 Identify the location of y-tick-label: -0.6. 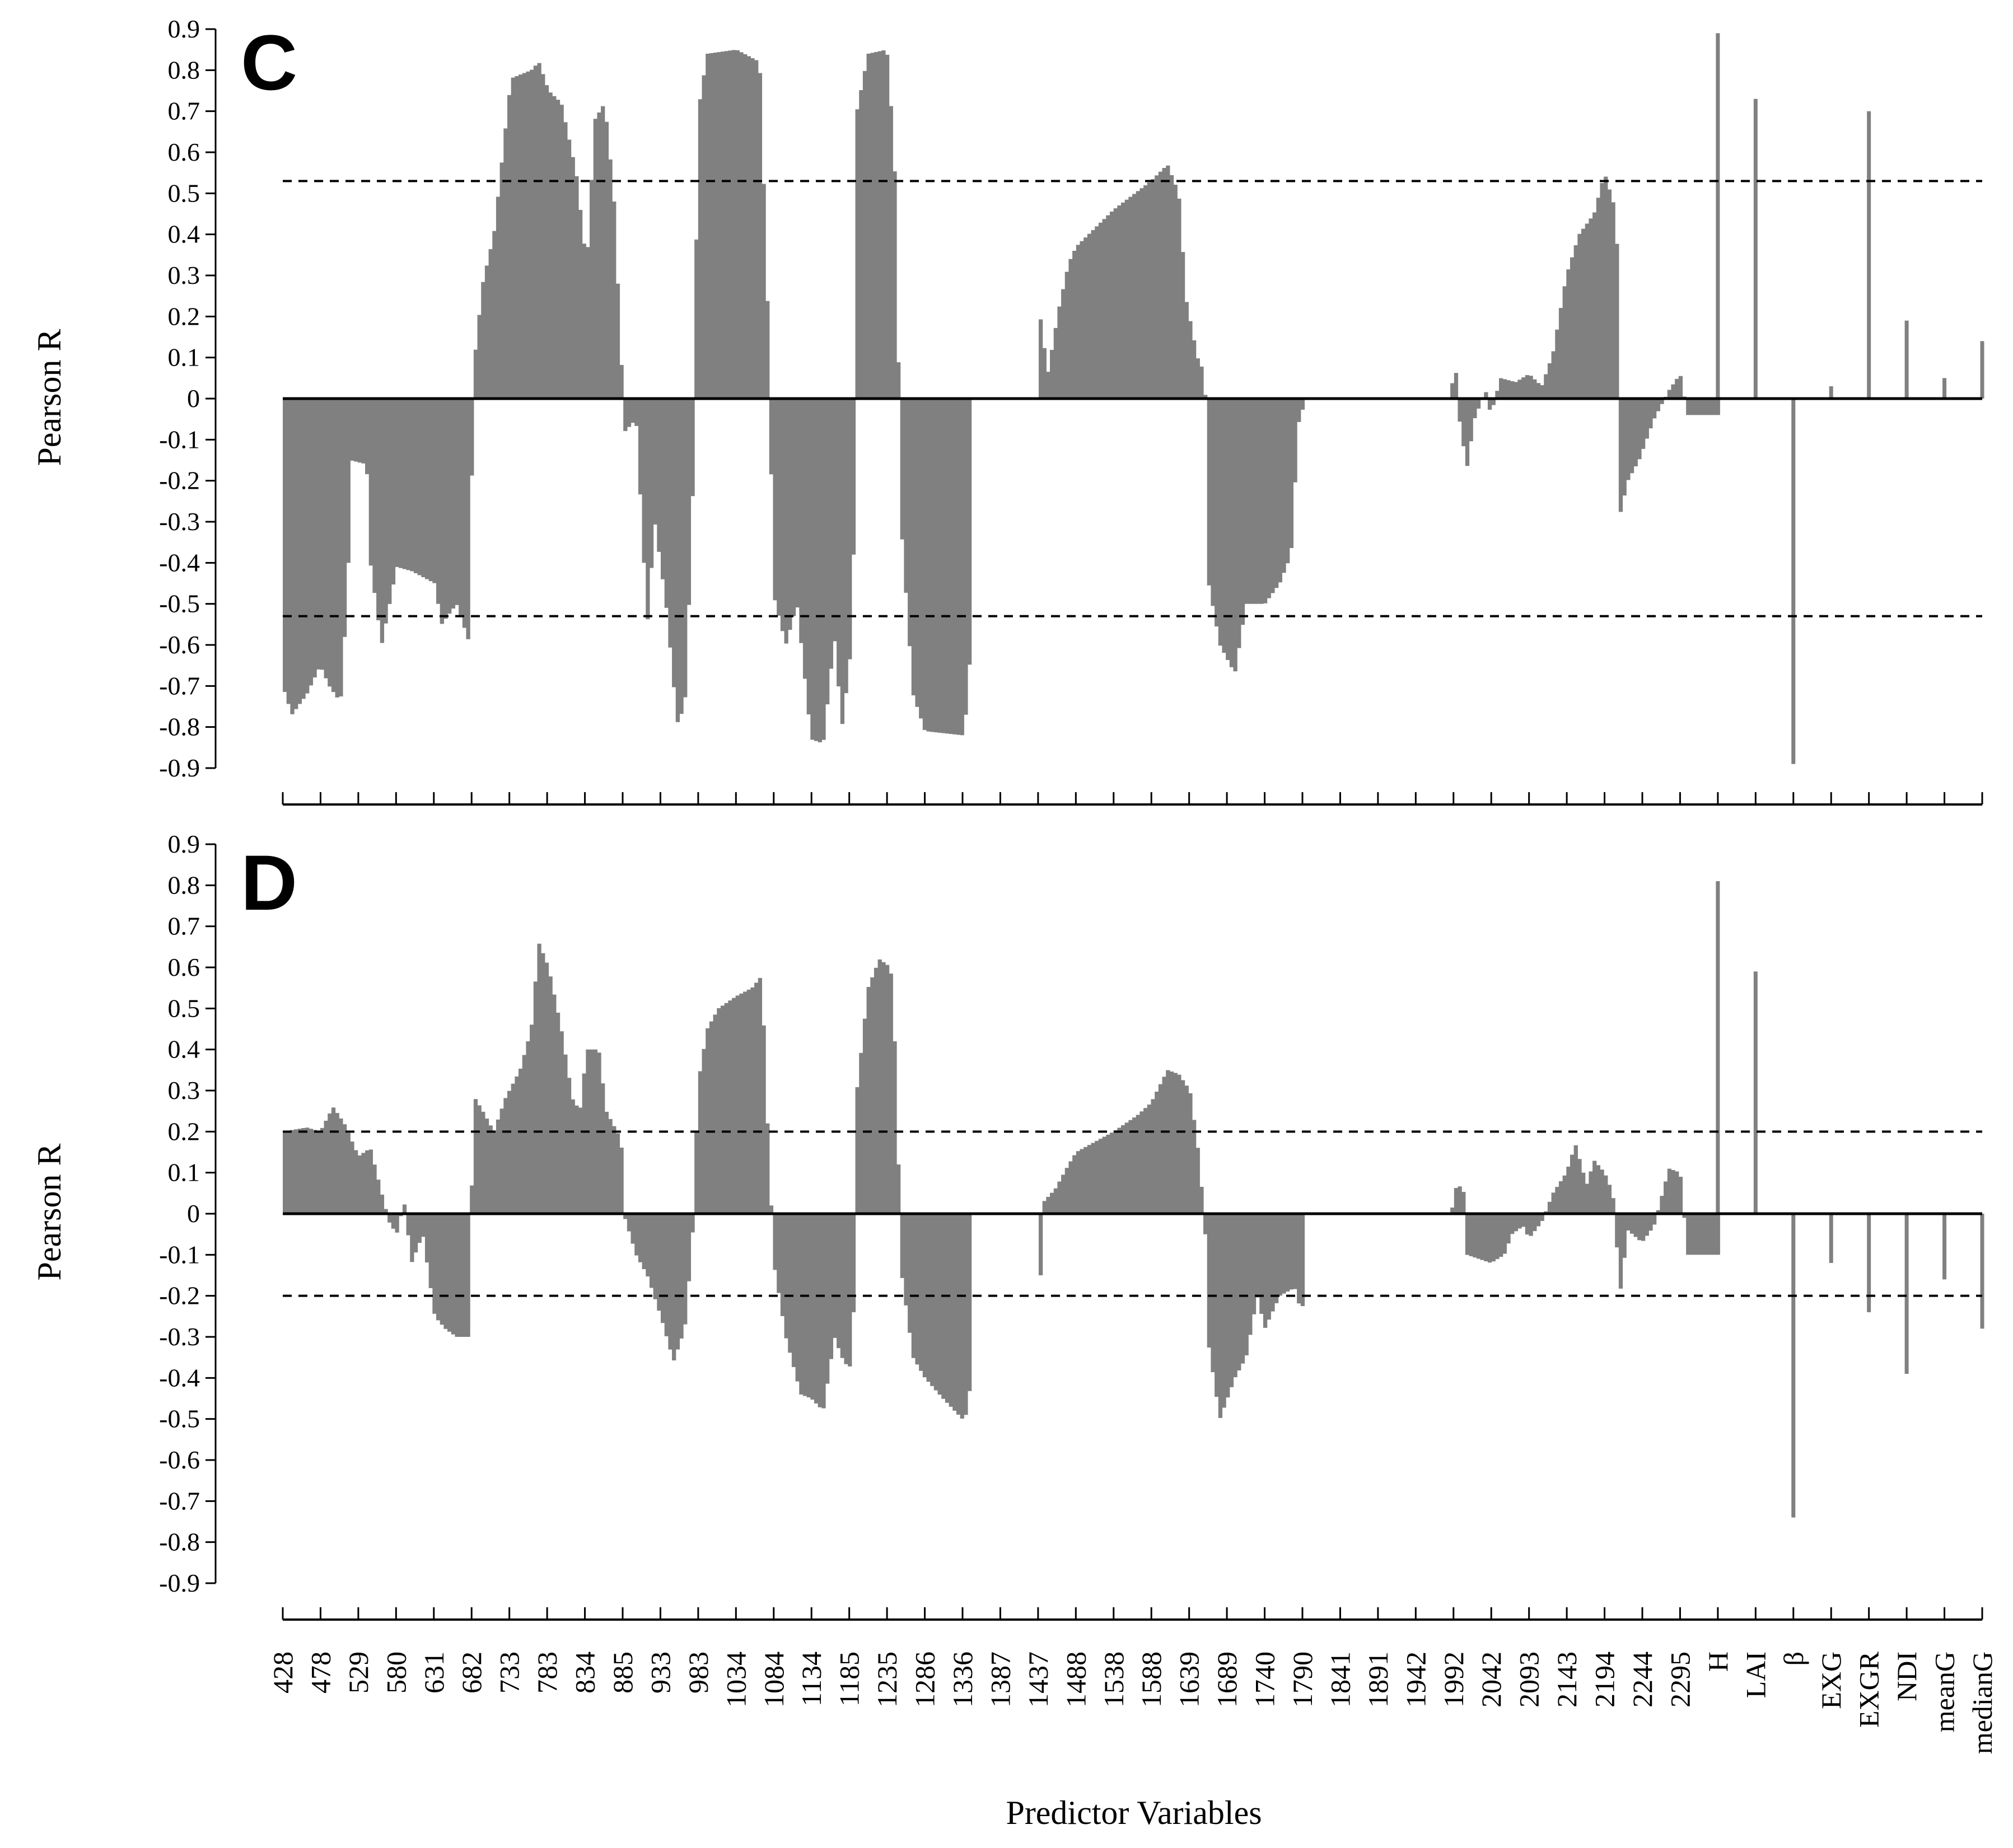
(179, 1459).